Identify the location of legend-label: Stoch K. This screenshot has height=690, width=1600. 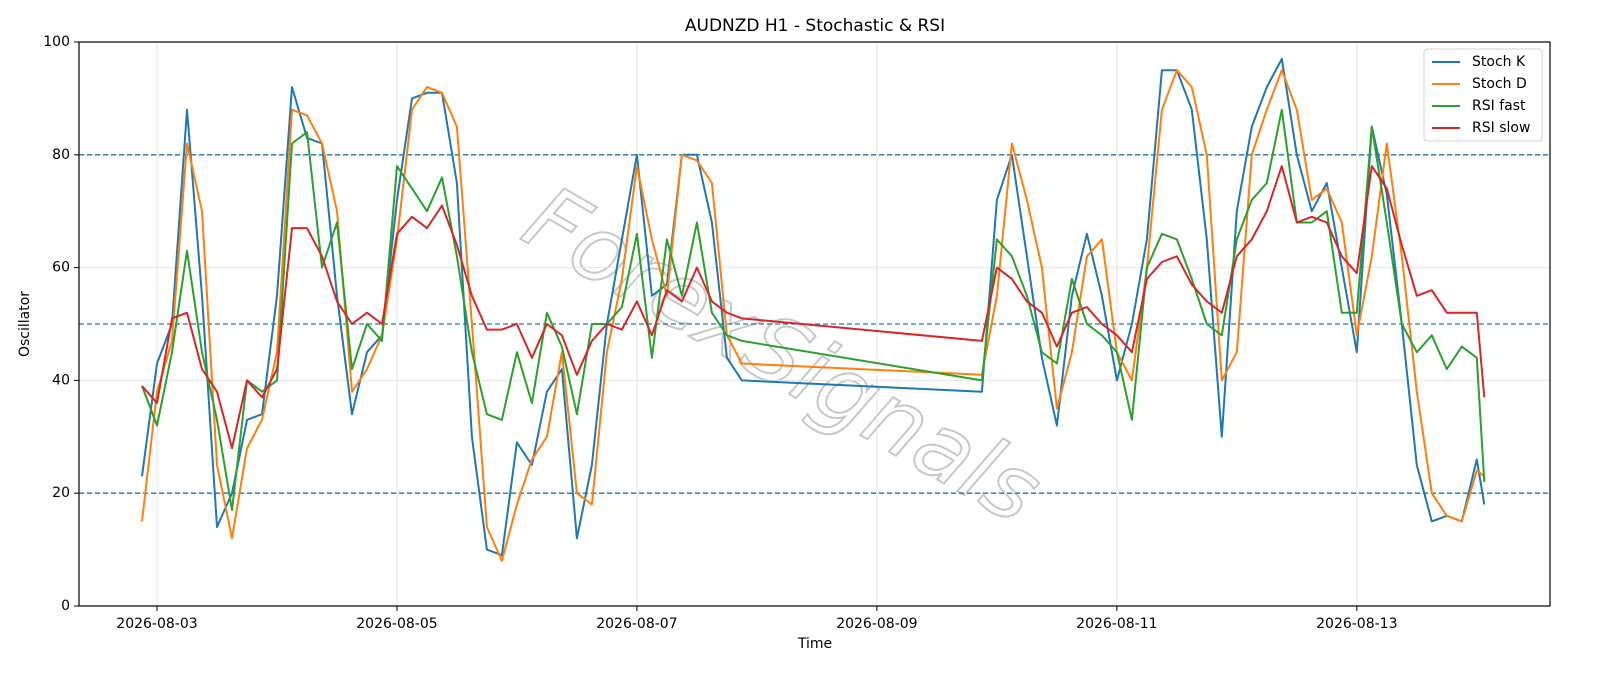
(1499, 62).